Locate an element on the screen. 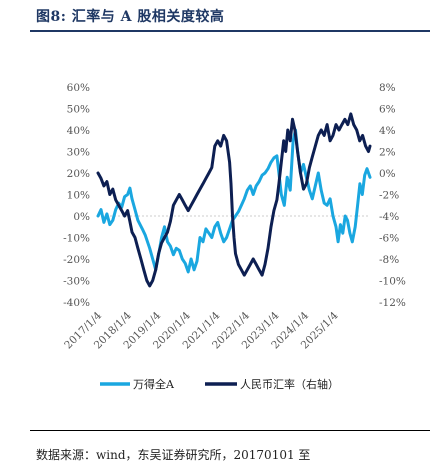 This screenshot has width=439, height=463. legend-label-2: 人民币汇率（右轴） is located at coordinates (289, 384).